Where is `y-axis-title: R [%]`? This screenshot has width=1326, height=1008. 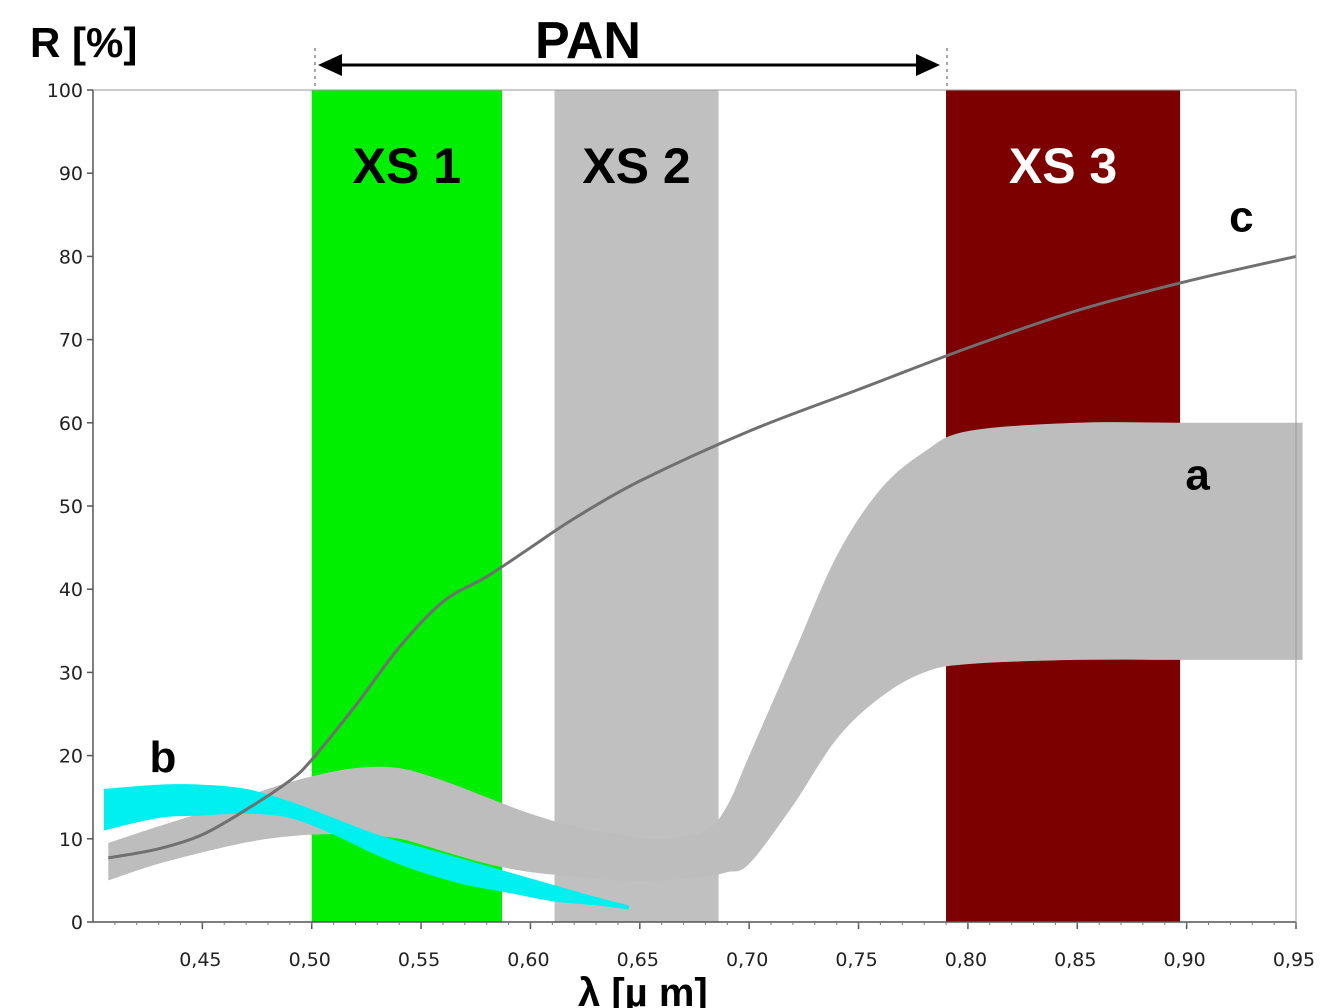 y-axis-title: R [%] is located at coordinates (83, 42).